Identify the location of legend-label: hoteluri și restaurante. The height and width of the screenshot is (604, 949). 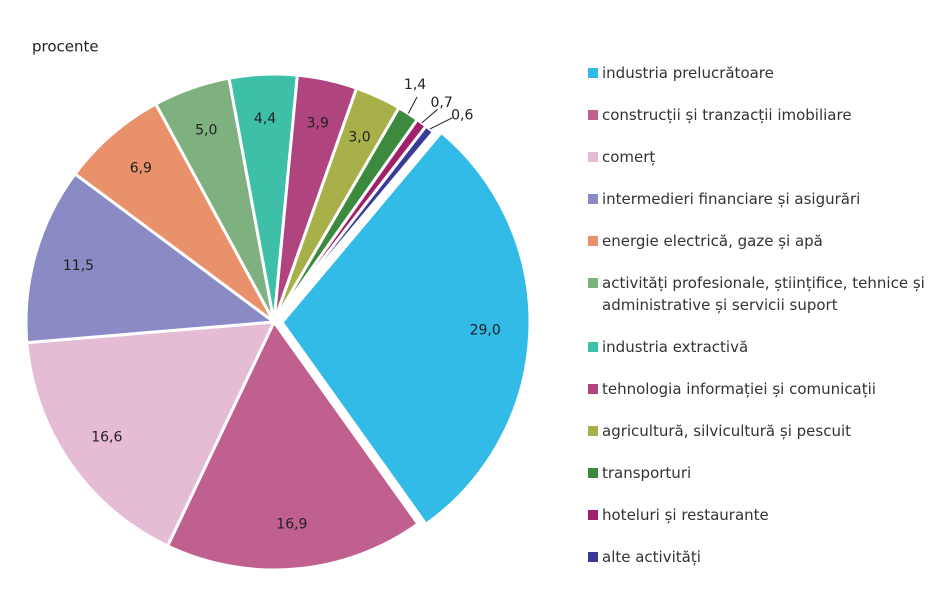
(685, 515).